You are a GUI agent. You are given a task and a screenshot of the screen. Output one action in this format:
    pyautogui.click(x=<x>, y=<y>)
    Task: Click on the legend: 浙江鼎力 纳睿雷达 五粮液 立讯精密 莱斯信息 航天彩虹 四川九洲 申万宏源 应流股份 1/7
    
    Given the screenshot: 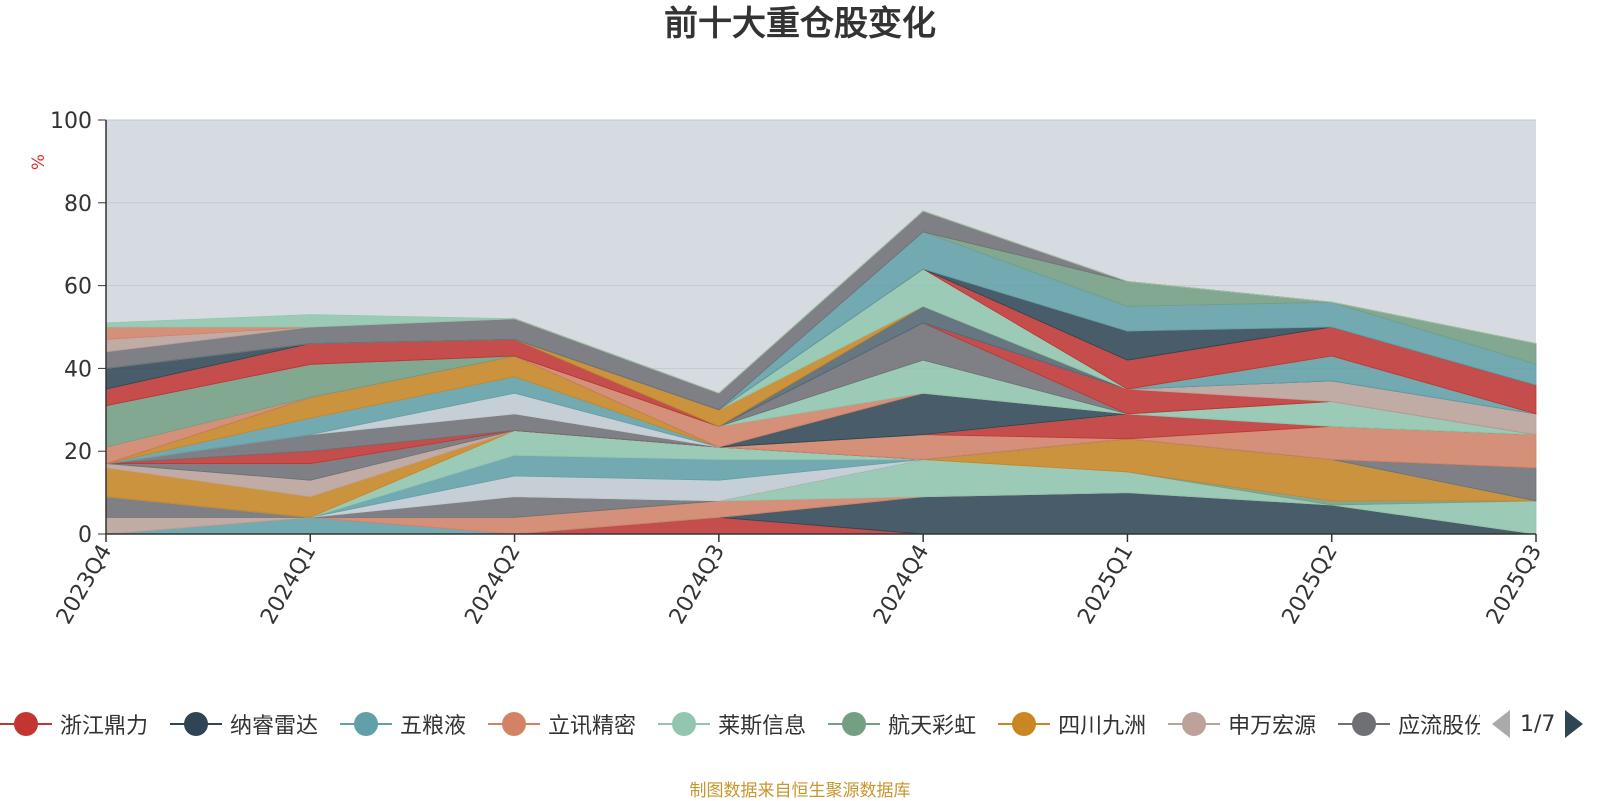 What is the action you would take?
    pyautogui.click(x=800, y=724)
    